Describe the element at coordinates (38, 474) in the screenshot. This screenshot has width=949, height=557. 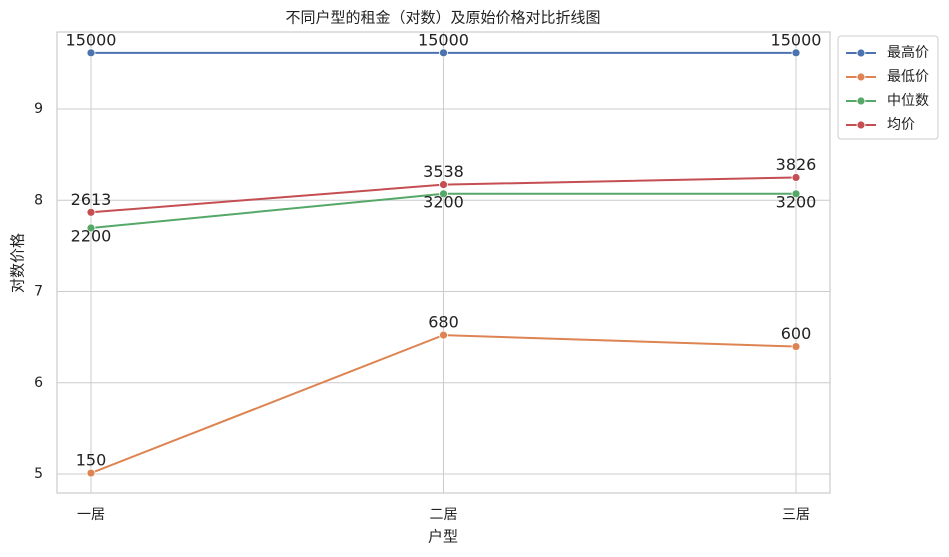
I see `y-tick-label: 5` at that location.